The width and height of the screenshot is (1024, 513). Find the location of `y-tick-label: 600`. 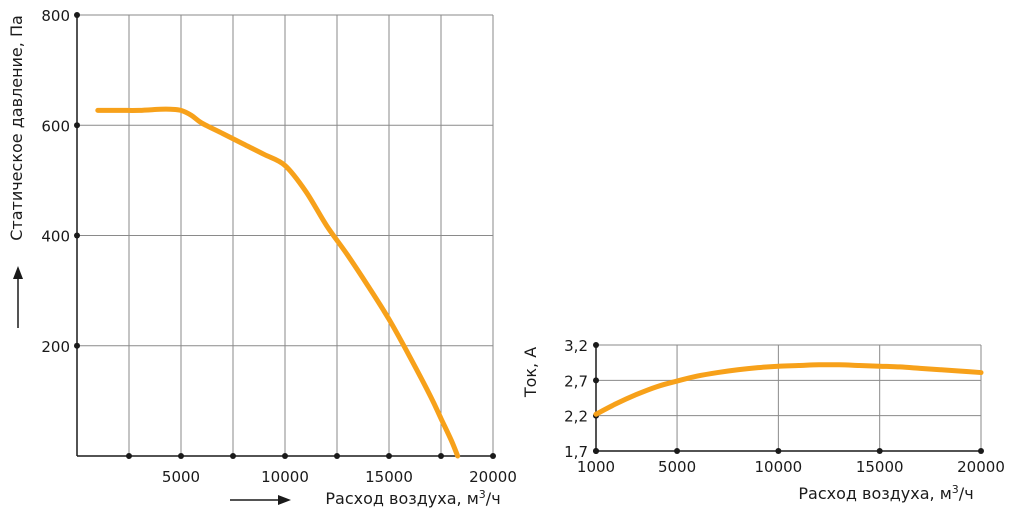

y-tick-label: 600 is located at coordinates (55, 126).